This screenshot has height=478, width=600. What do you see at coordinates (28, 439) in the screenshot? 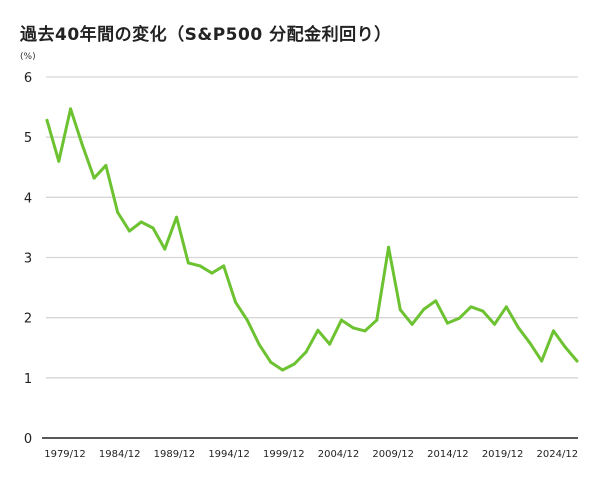
I see `y-tick-label: 0` at bounding box center [28, 439].